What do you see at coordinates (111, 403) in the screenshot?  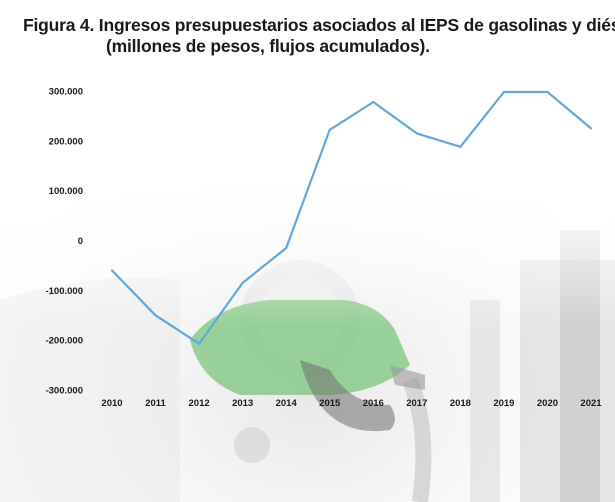 I see `x-tick-label: 2010` at bounding box center [111, 403].